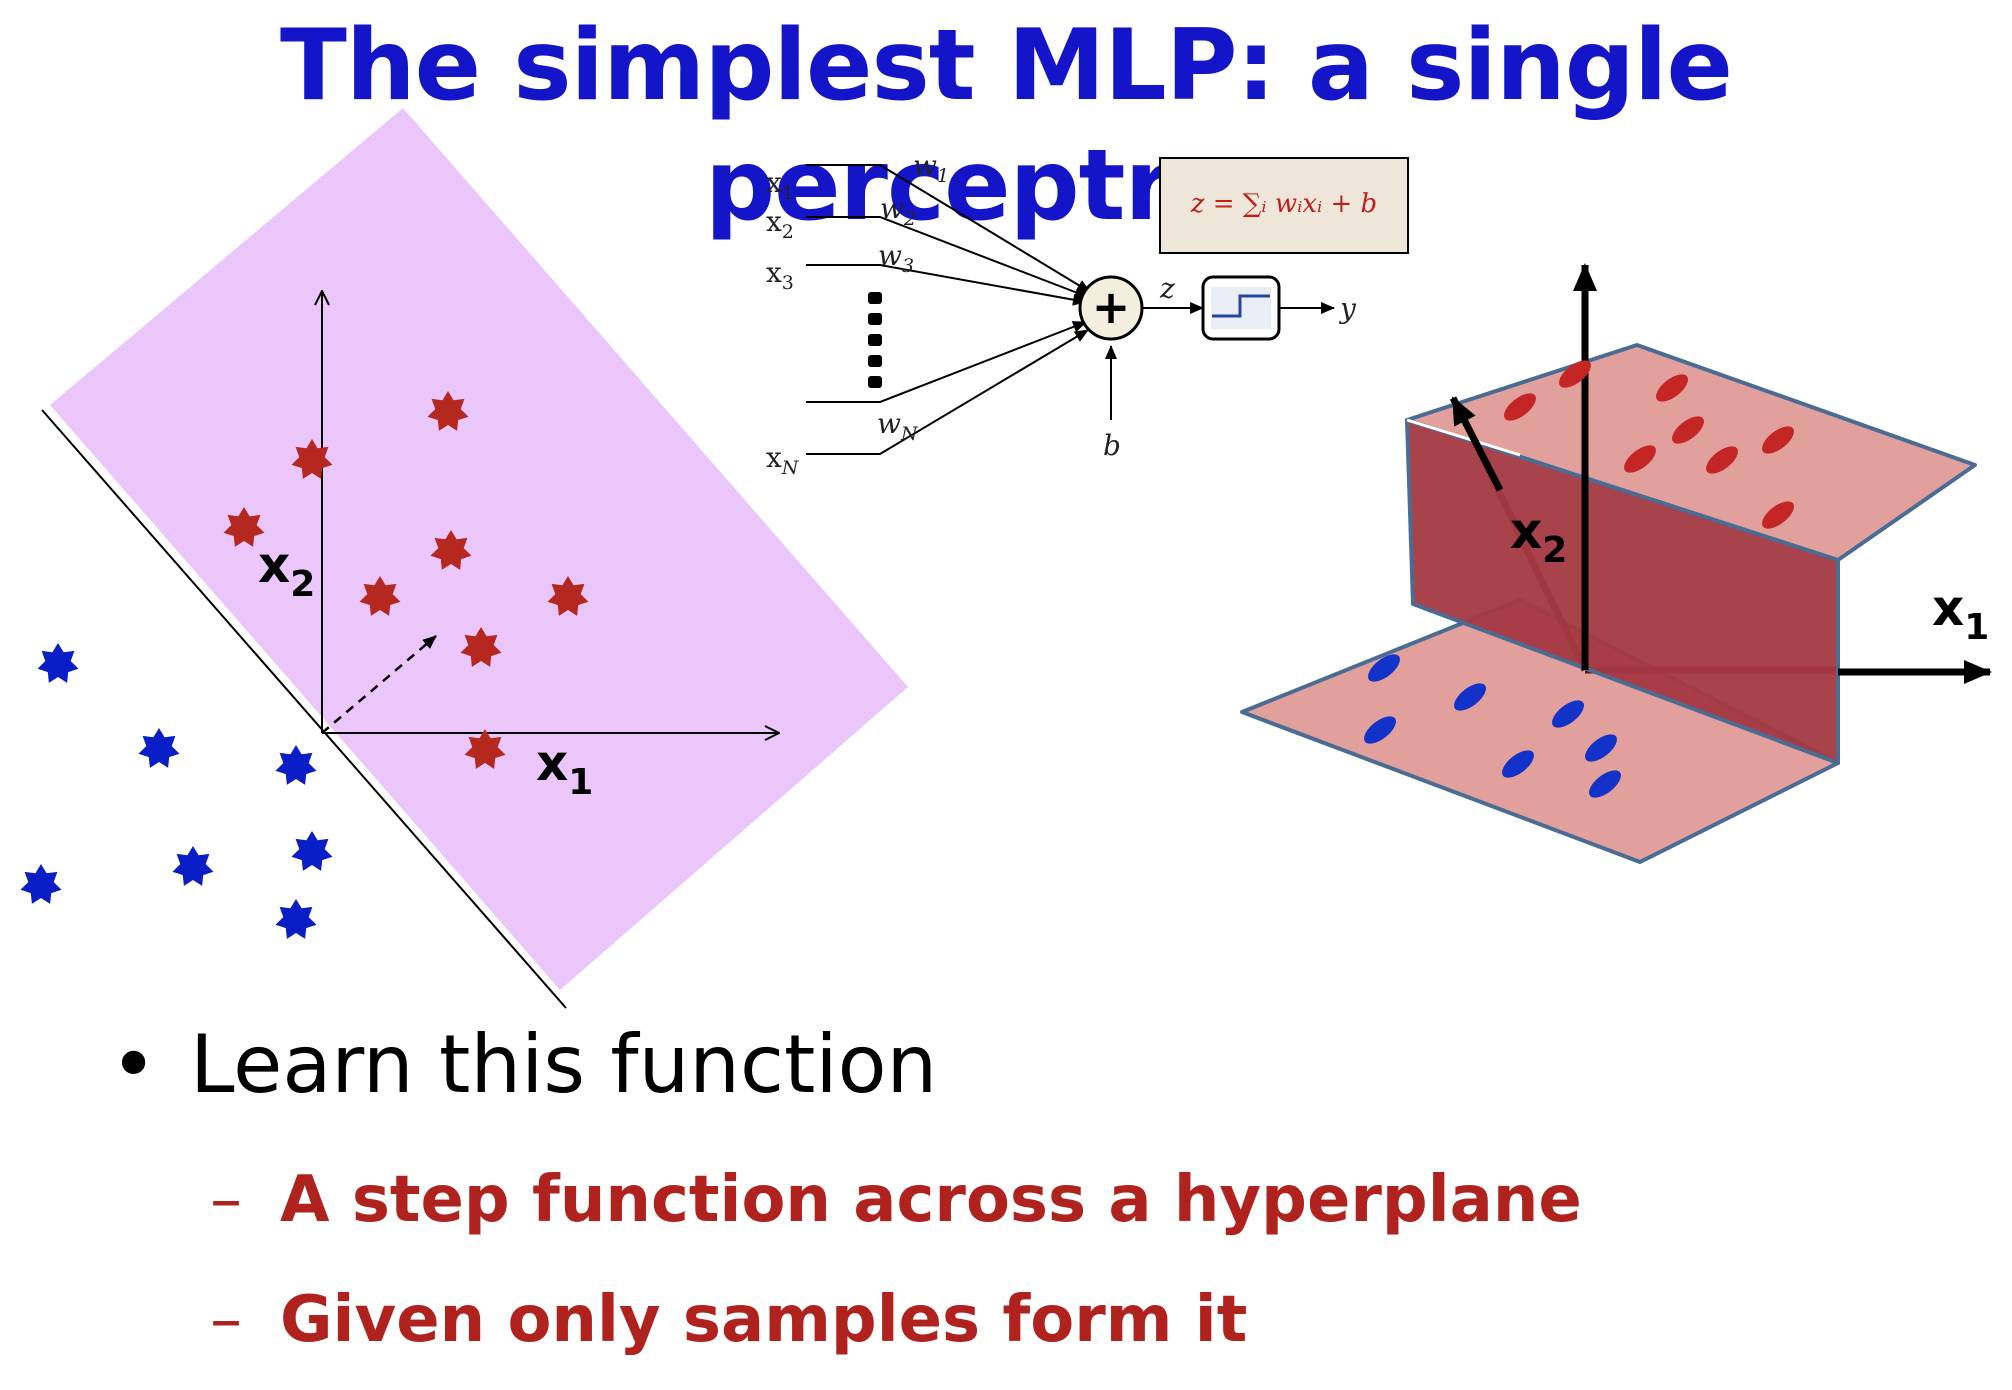 Image resolution: width=2012 pixels, height=1390 pixels. I want to click on sub-bullet-2: – Given only samples form it, so click(728, 1320).